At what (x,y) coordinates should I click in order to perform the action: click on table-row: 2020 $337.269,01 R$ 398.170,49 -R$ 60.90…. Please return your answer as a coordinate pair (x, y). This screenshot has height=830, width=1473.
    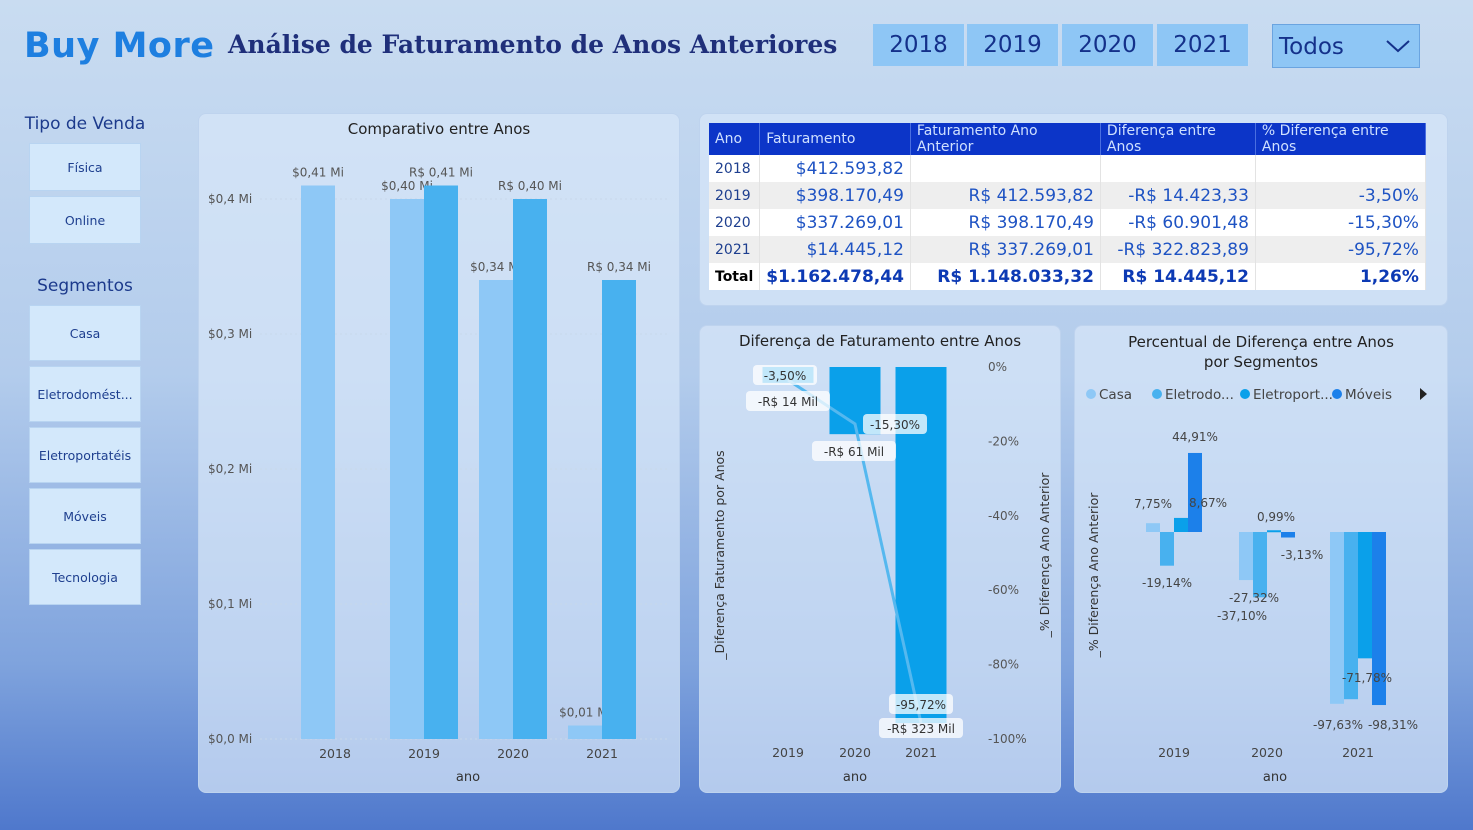
    Looking at the image, I should click on (1067, 222).